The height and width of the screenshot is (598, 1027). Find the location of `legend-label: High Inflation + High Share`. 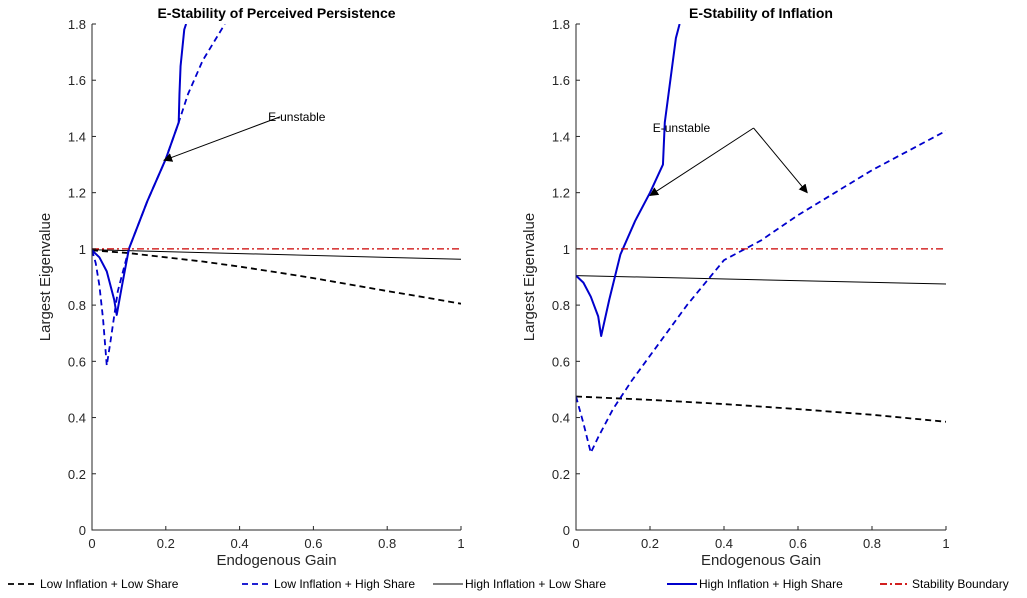

legend-label: High Inflation + High Share is located at coordinates (771, 584).